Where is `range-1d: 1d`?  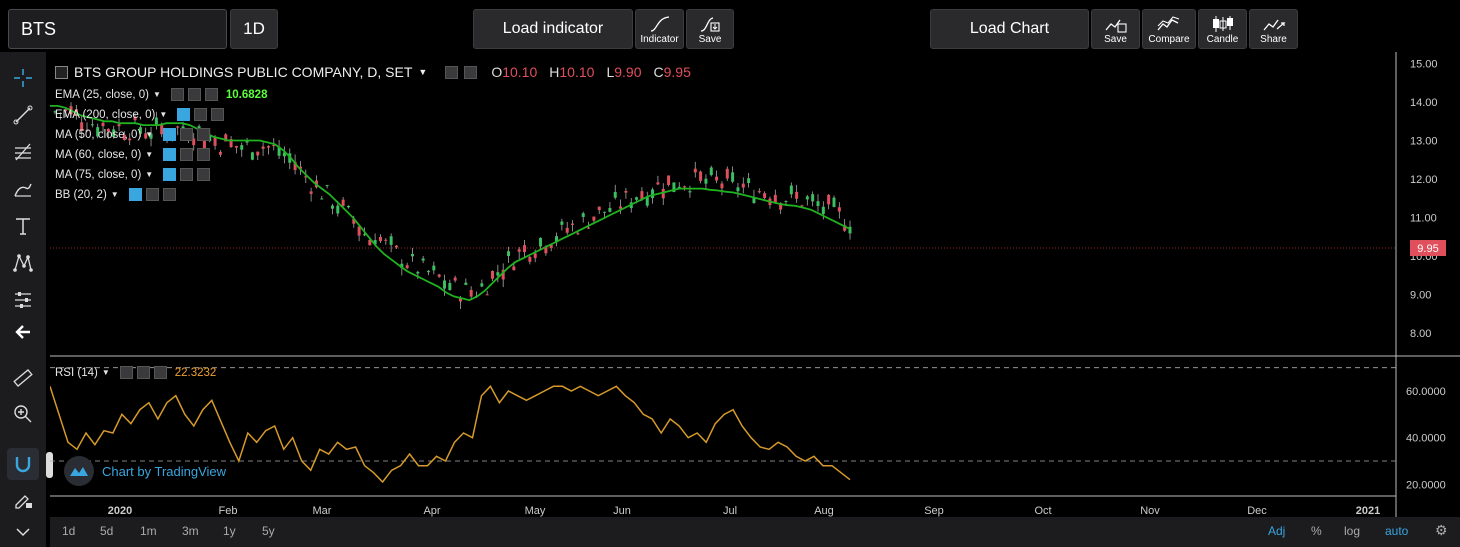 range-1d: 1d is located at coordinates (69, 531).